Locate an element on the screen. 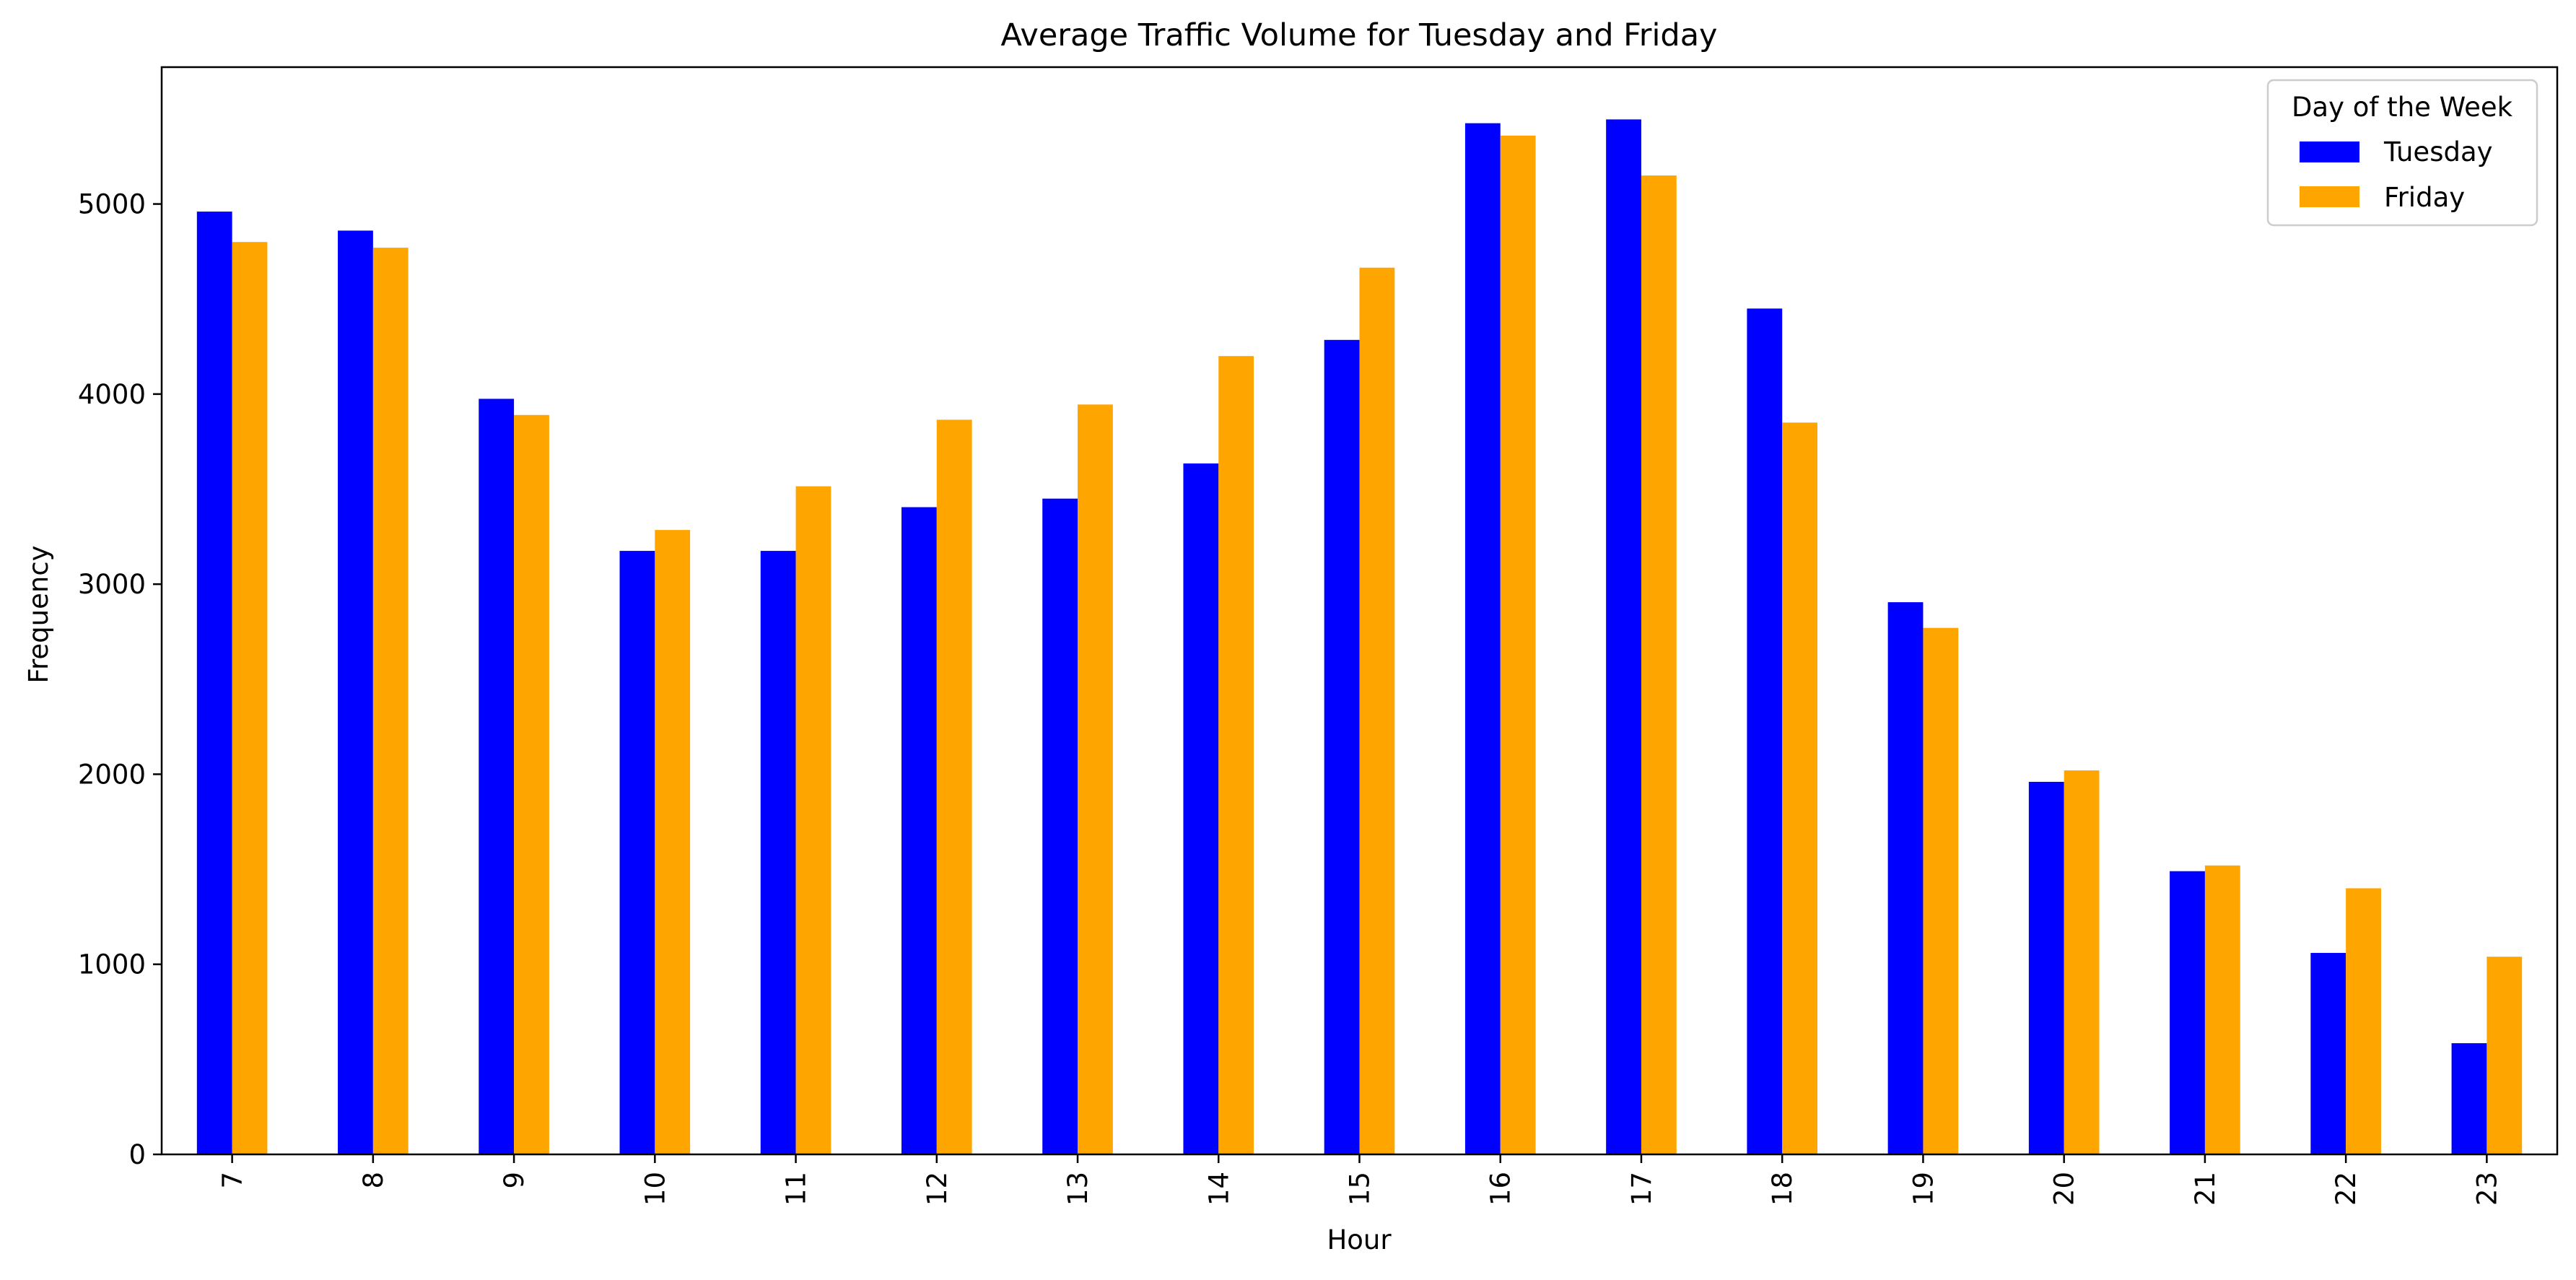 The image size is (2576, 1280). x-tick-label: 19 is located at coordinates (1923, 1189).